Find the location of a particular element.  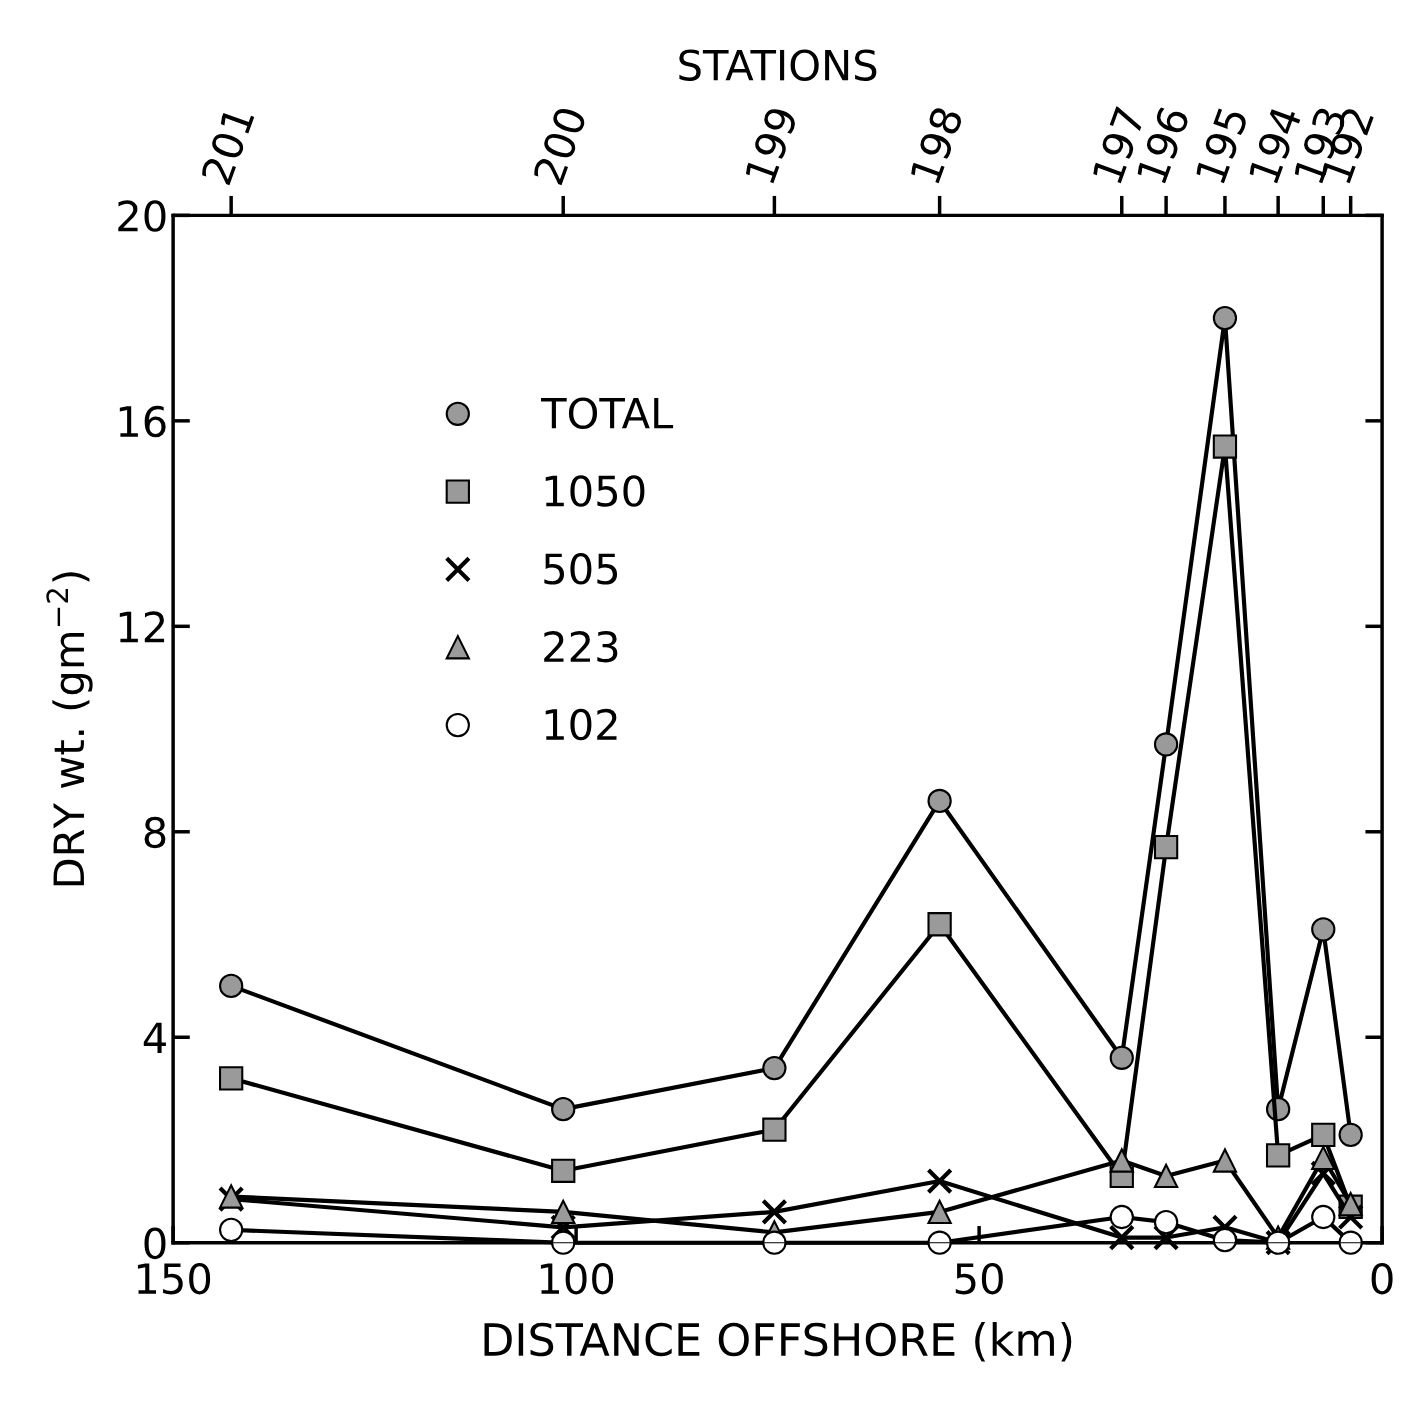

y-tick-label: 12 is located at coordinates (142, 627).